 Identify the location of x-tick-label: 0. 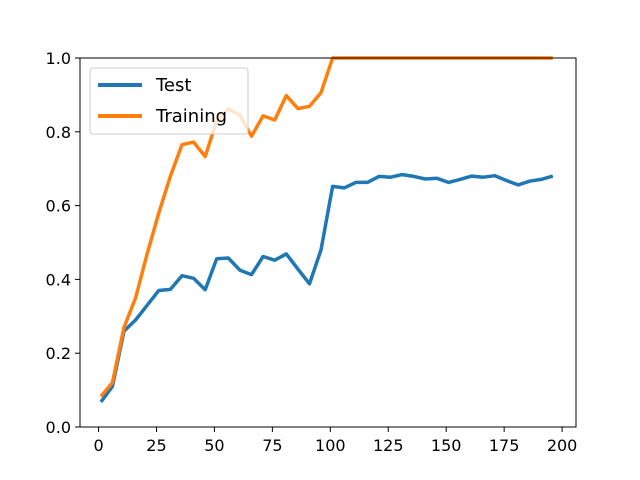
(98, 445).